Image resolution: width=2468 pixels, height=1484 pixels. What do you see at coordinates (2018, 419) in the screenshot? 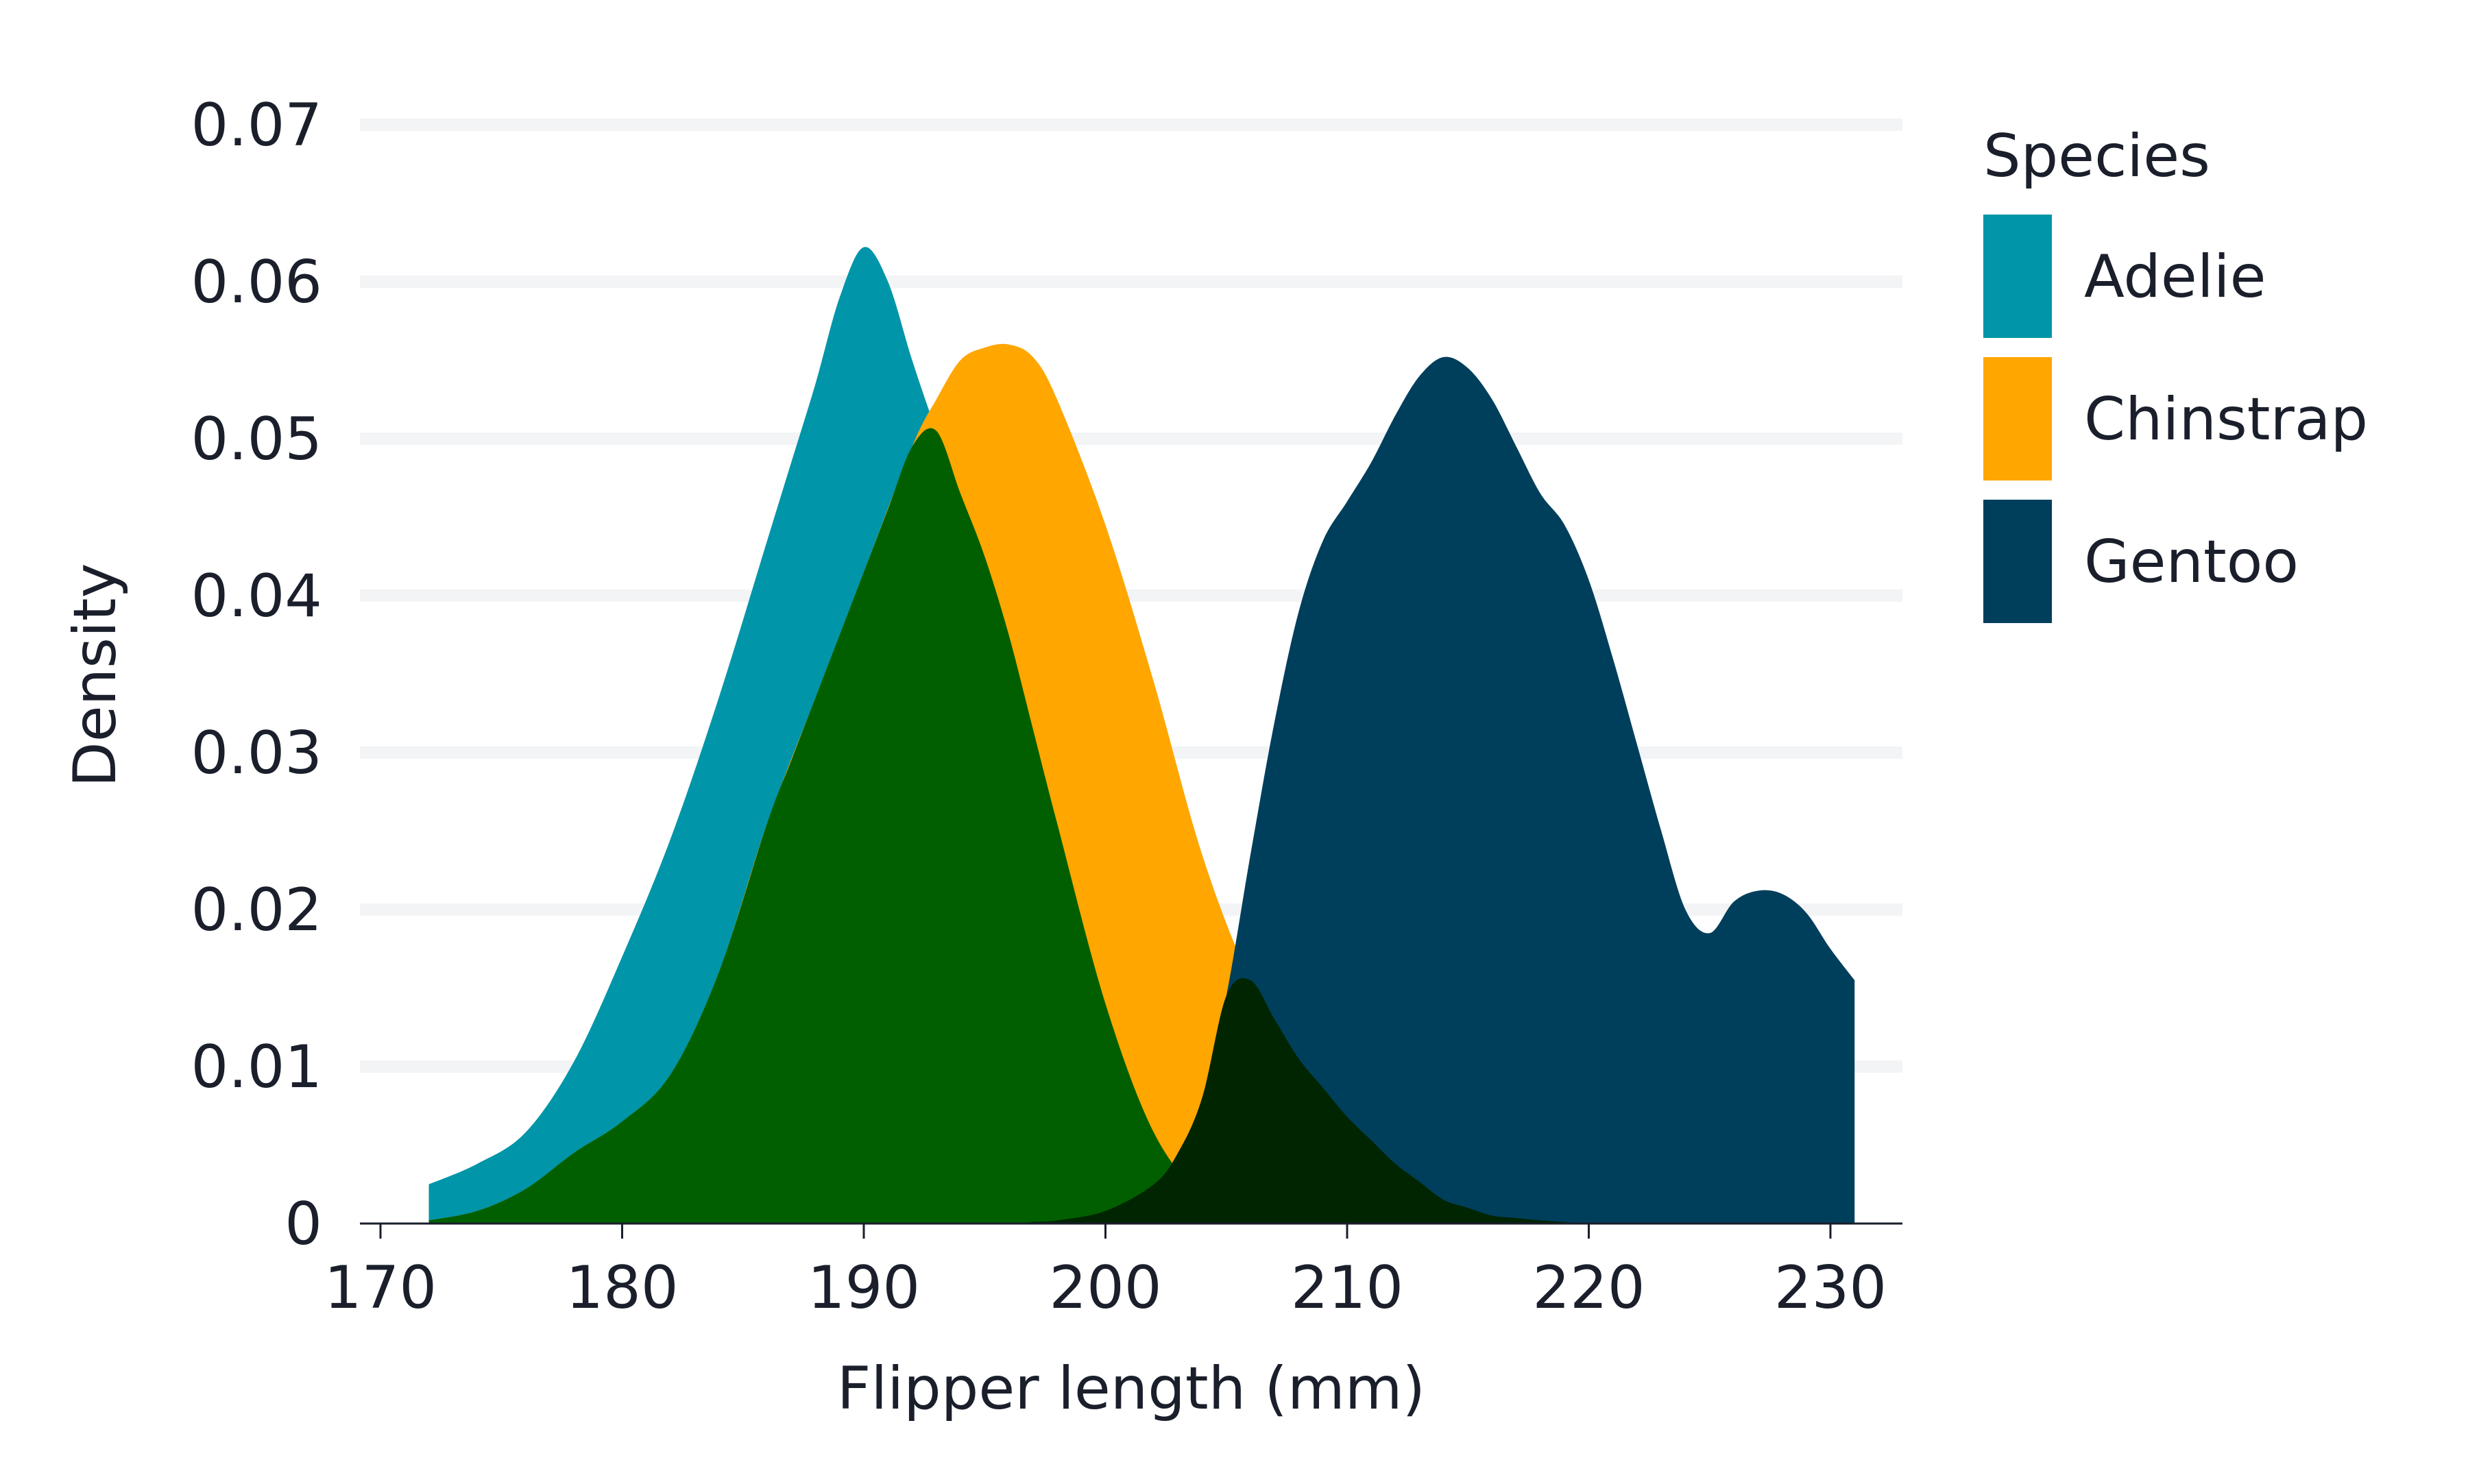
I see `legend-swatch-chinstrap` at bounding box center [2018, 419].